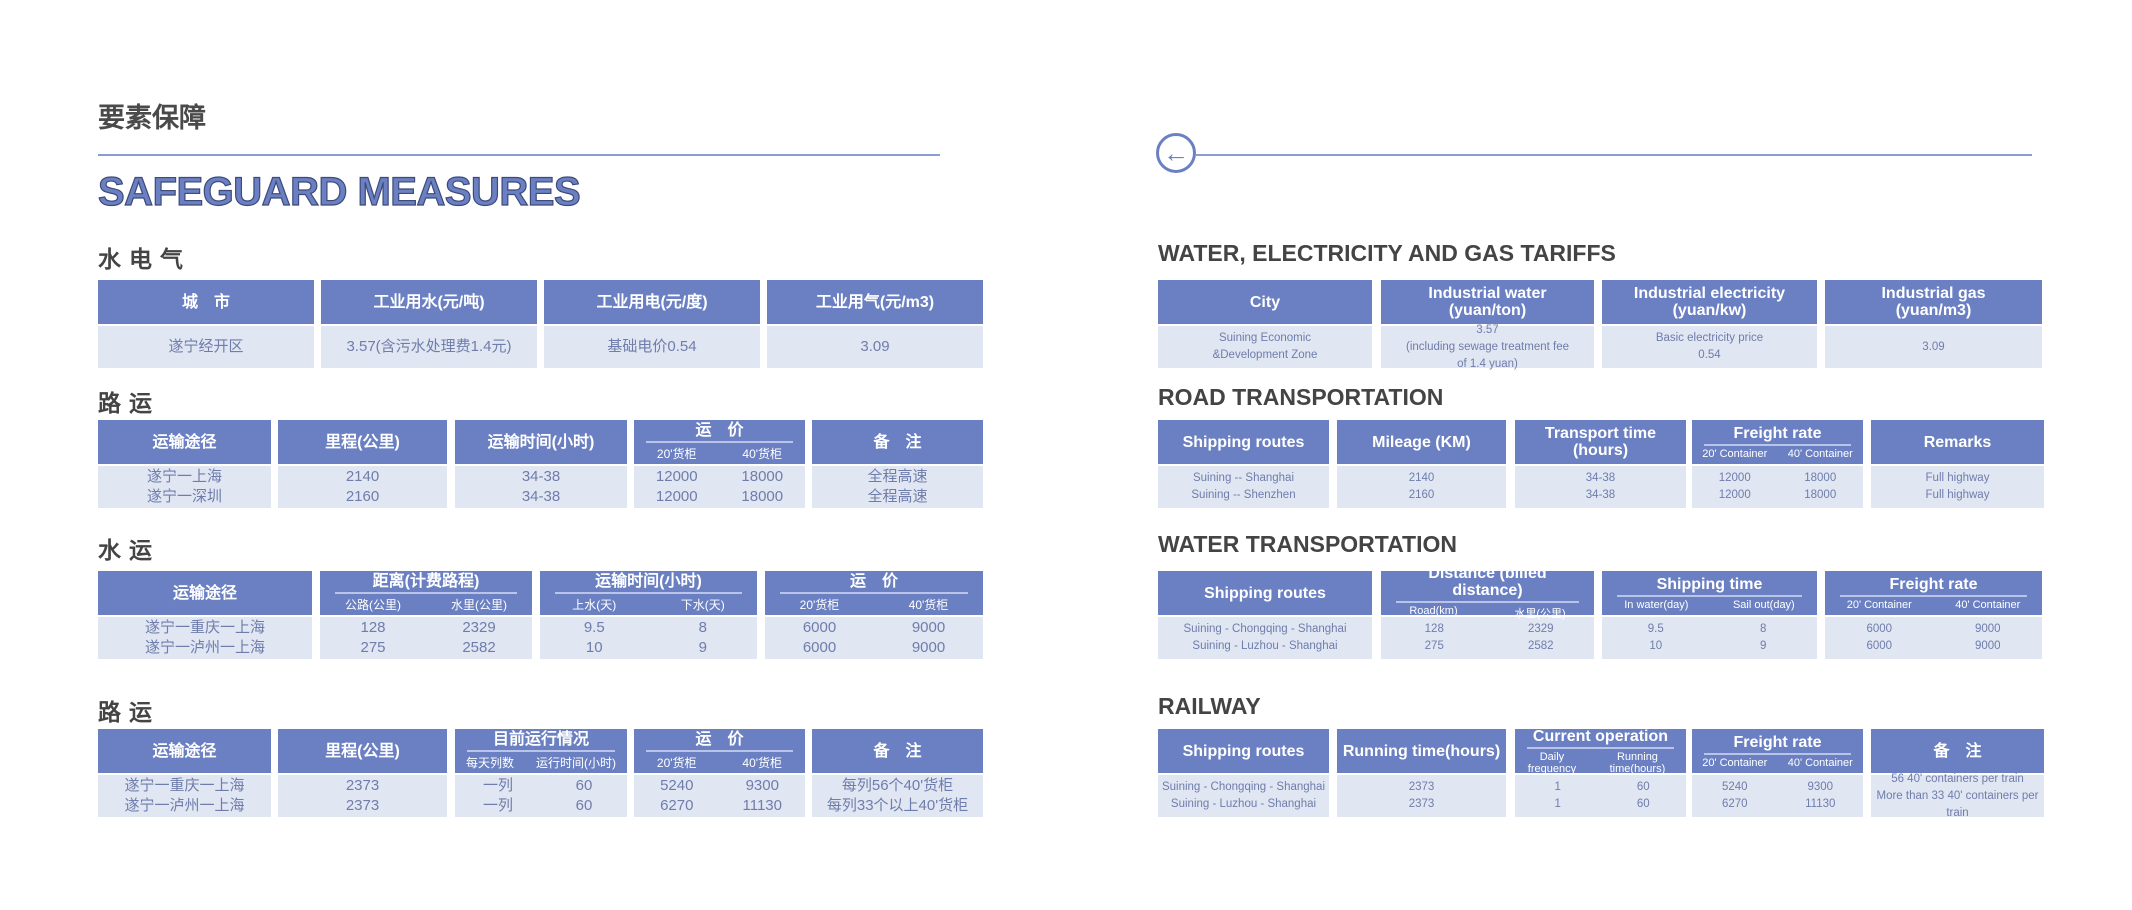 The height and width of the screenshot is (910, 2132). I want to click on table-cell: 6270, so click(1734, 804).